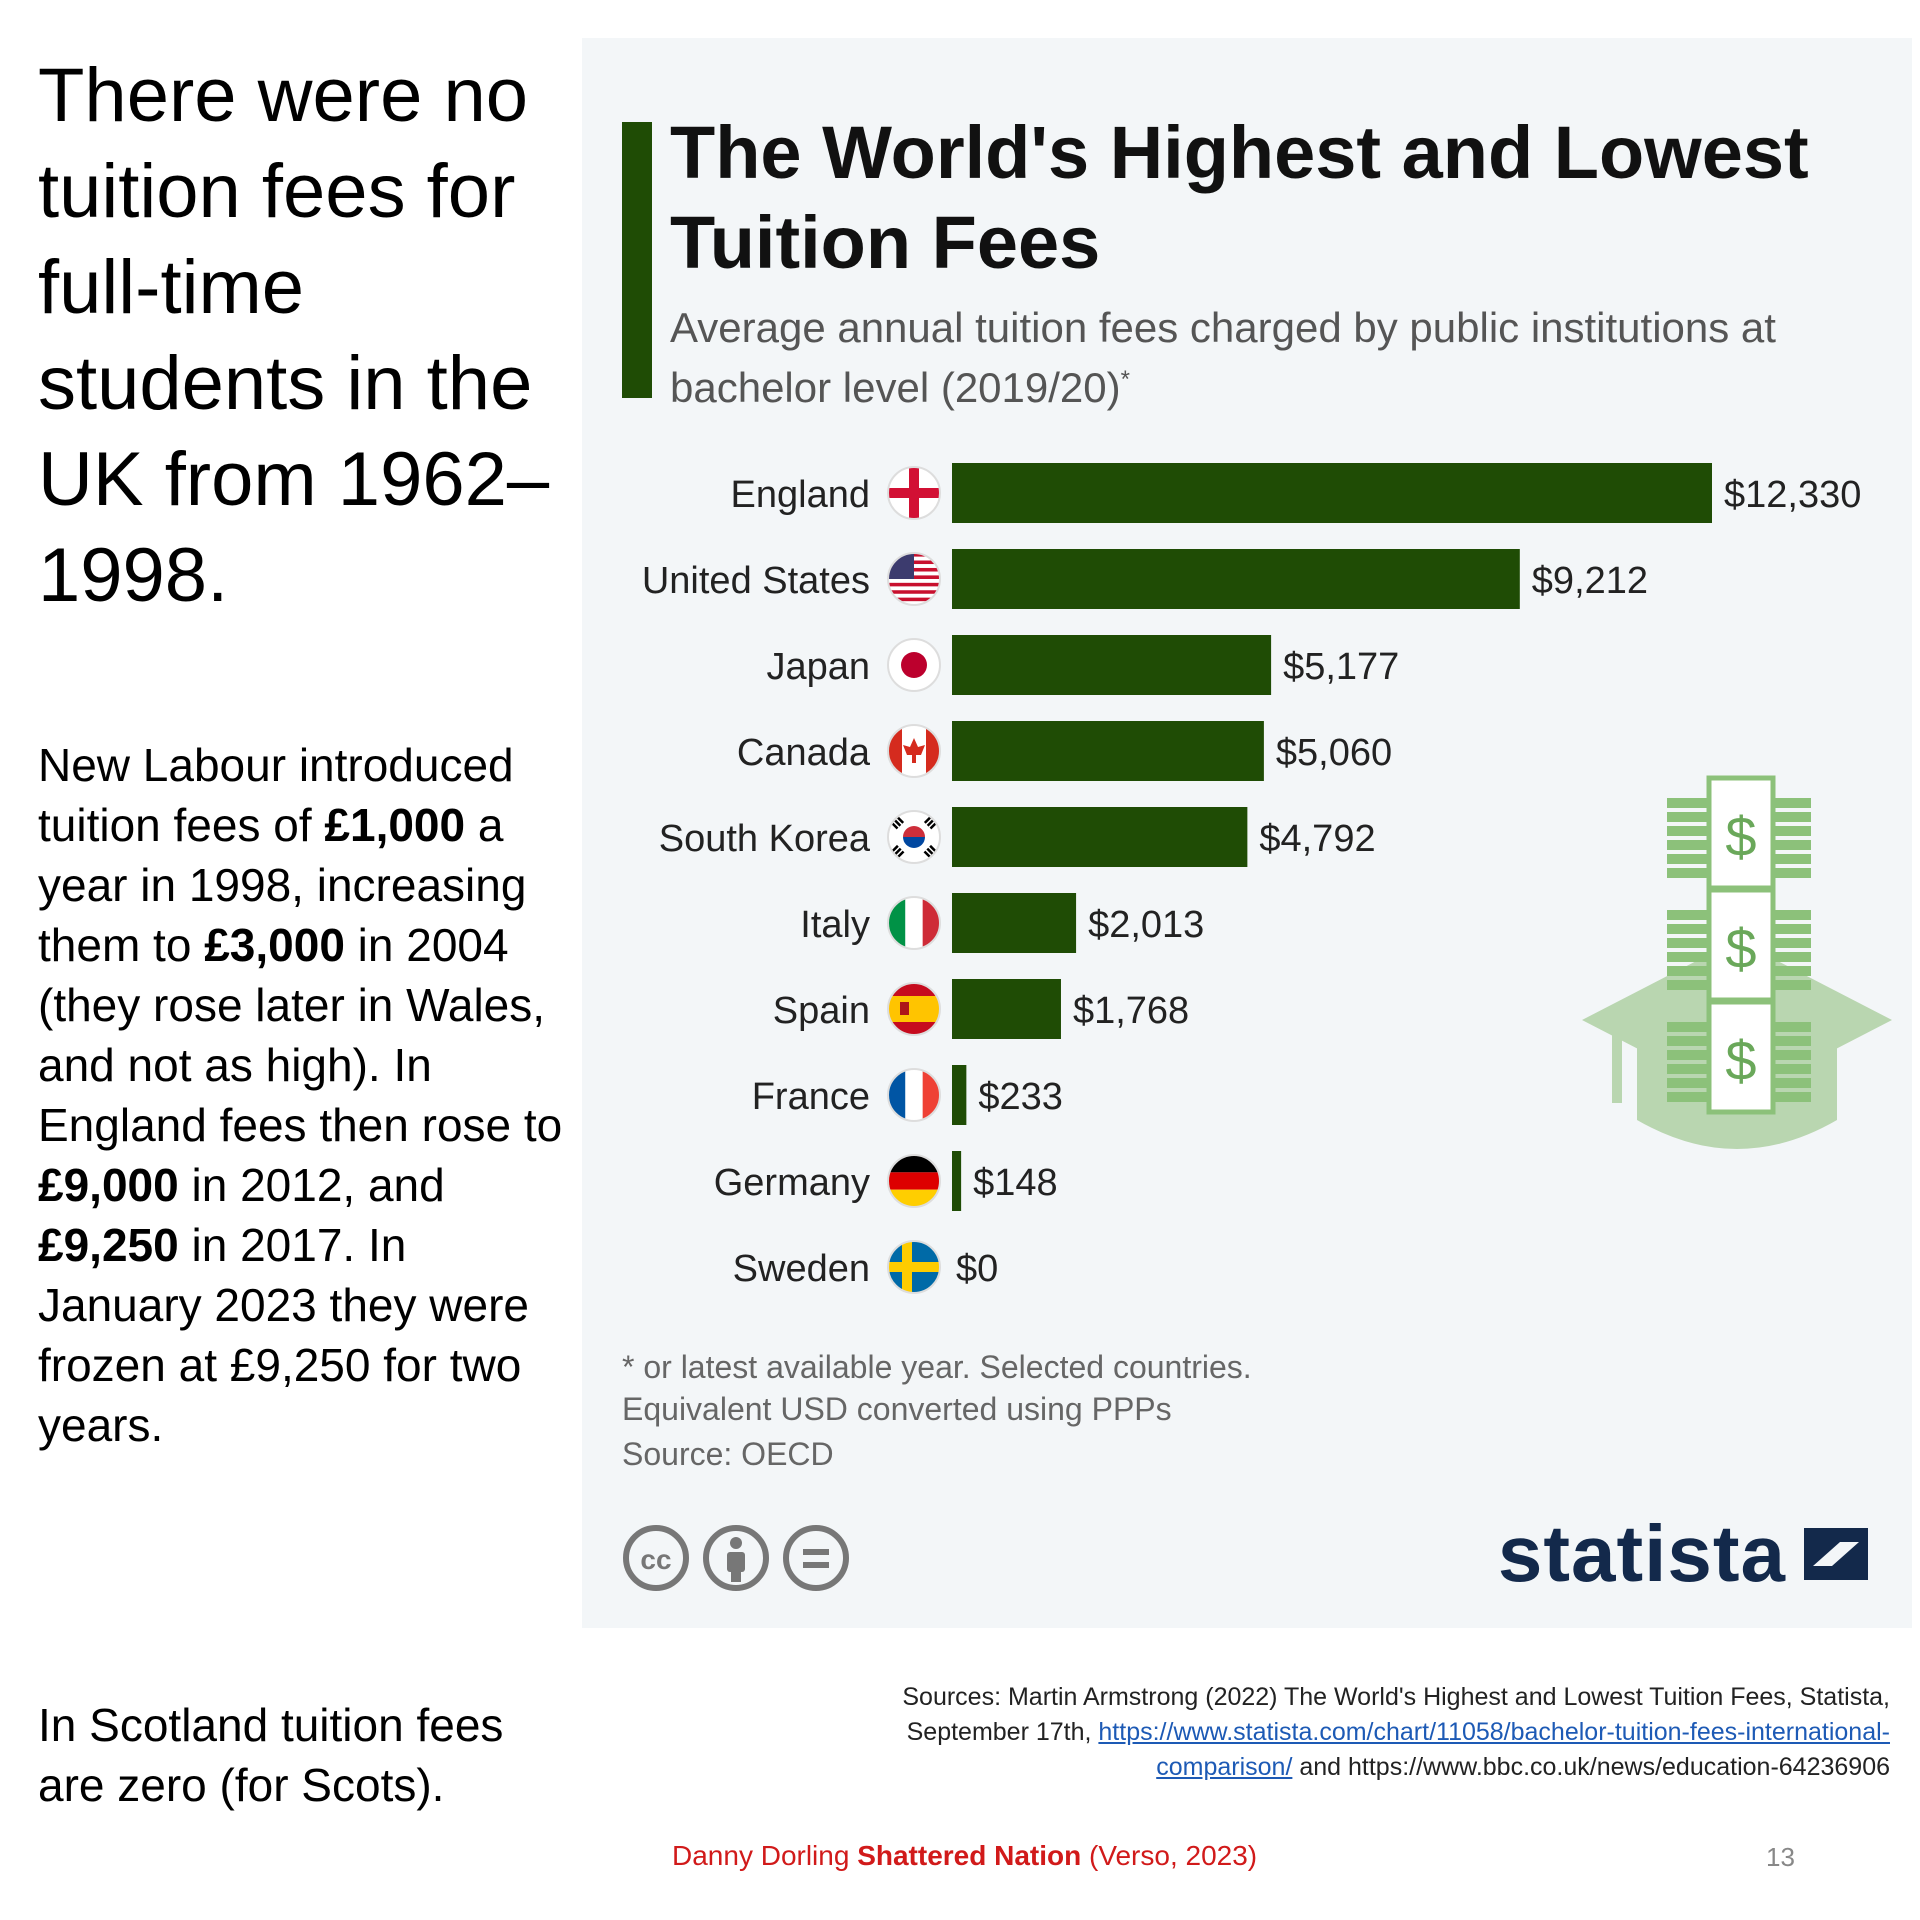 This screenshot has height=1920, width=1920. Describe the element at coordinates (821, 1011) in the screenshot. I see `category-label: Spain` at that location.